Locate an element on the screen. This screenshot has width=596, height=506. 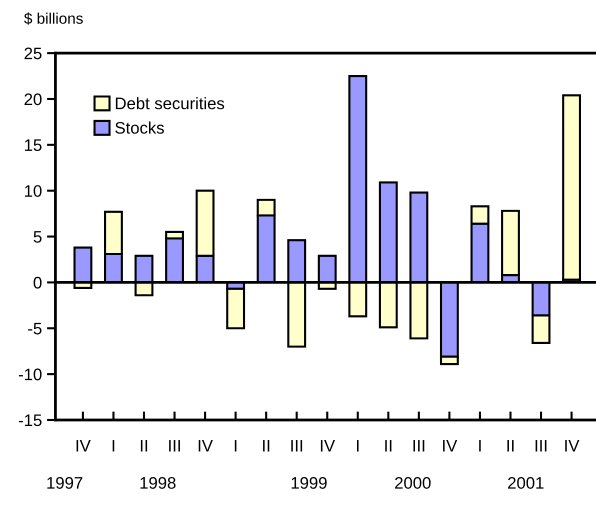
y-axis-title: $ billions is located at coordinates (53, 18).